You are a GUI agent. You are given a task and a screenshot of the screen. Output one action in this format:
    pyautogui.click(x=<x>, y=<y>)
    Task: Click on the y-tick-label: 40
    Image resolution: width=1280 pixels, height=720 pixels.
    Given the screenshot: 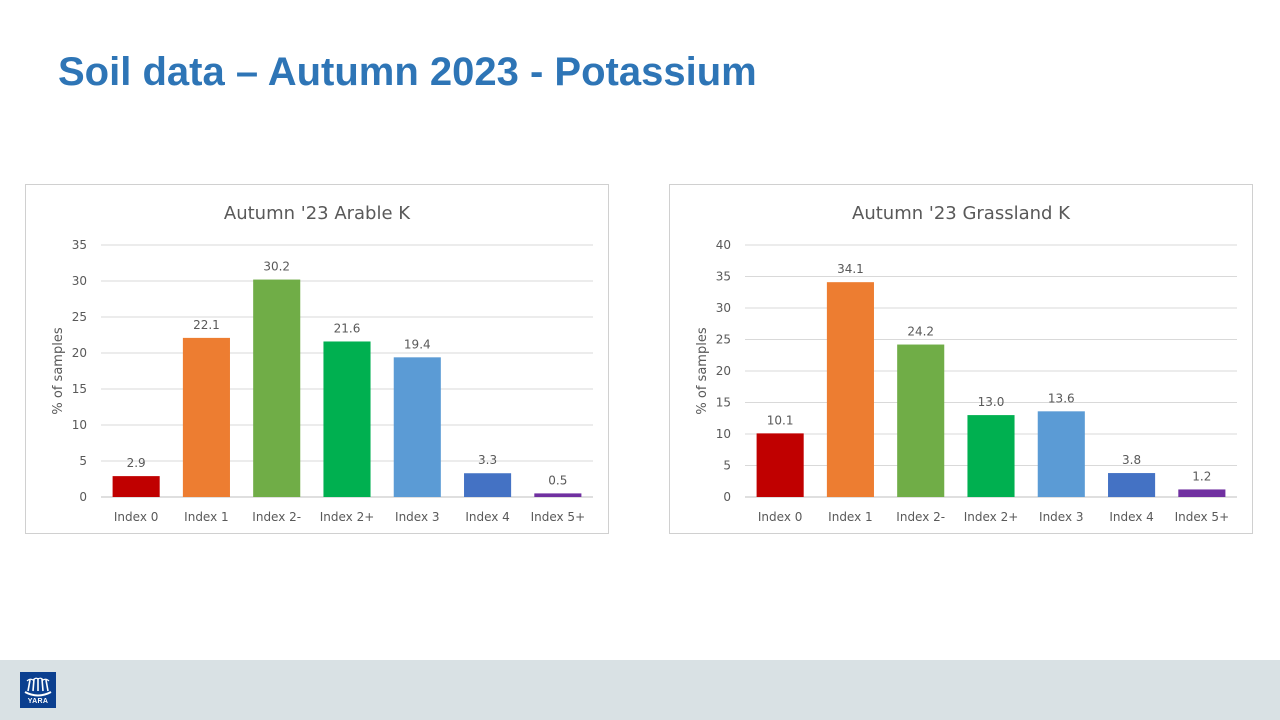 What is the action you would take?
    pyautogui.click(x=723, y=245)
    